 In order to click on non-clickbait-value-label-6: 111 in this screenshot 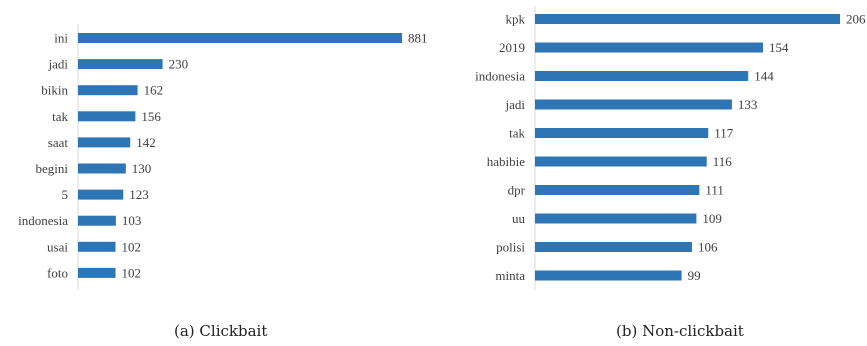, I will do `click(714, 190)`.